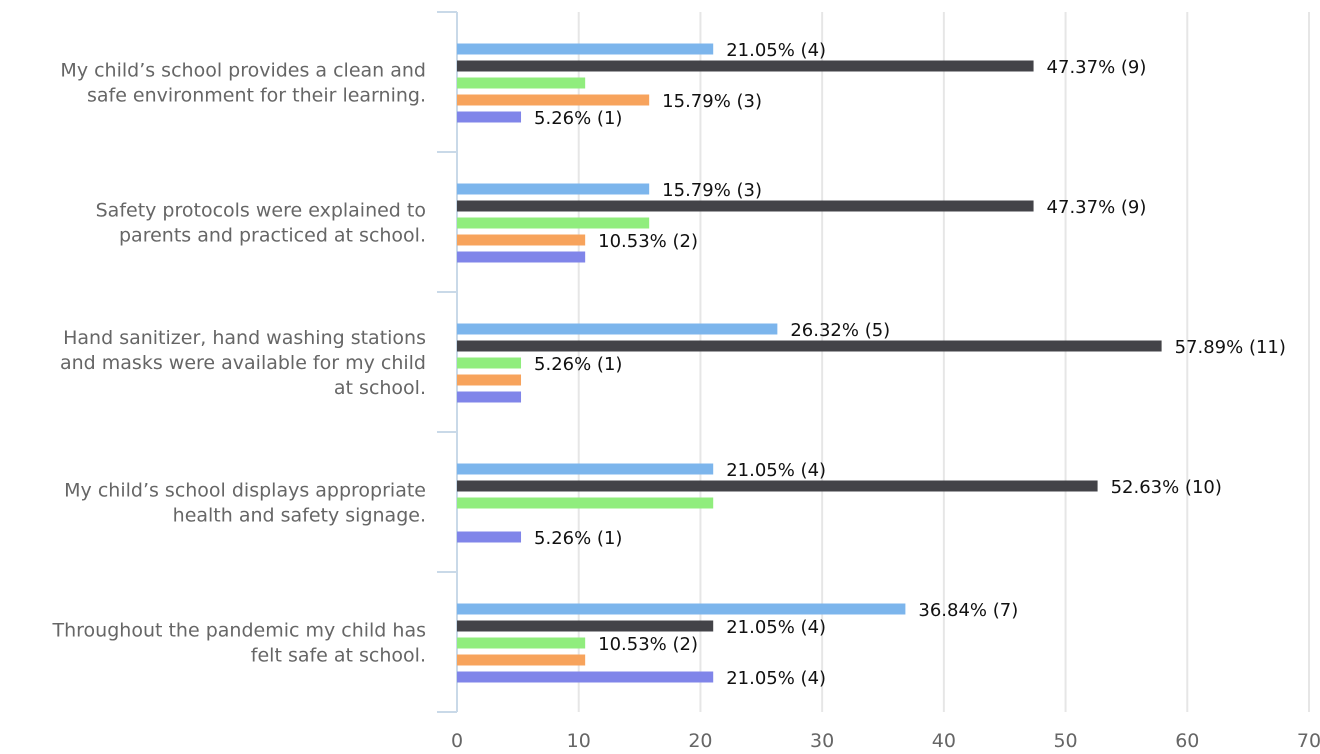 This screenshot has width=1320, height=754. What do you see at coordinates (1065, 741) in the screenshot?
I see `x-tick-label: 50` at bounding box center [1065, 741].